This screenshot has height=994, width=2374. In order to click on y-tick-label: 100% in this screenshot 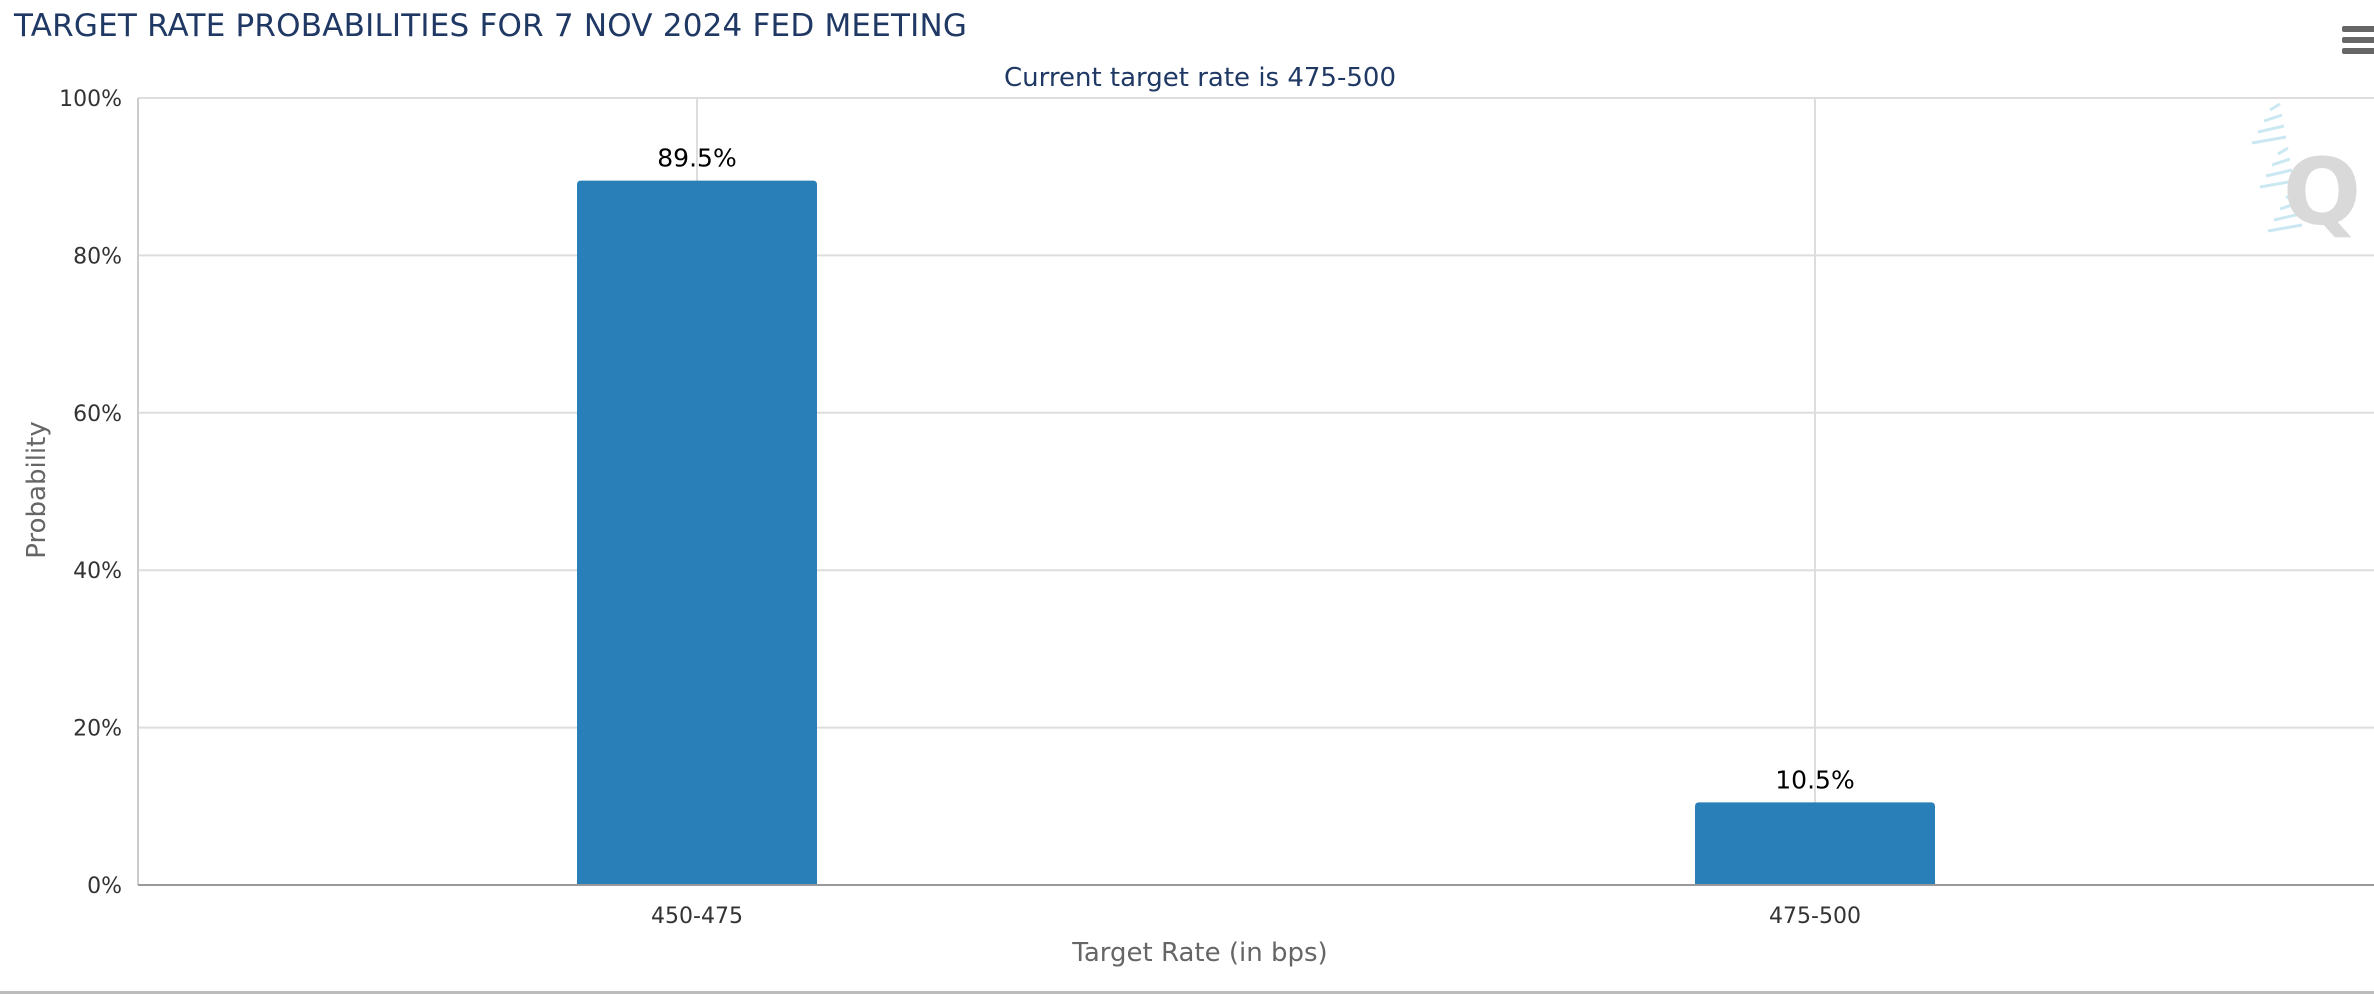, I will do `click(90, 99)`.